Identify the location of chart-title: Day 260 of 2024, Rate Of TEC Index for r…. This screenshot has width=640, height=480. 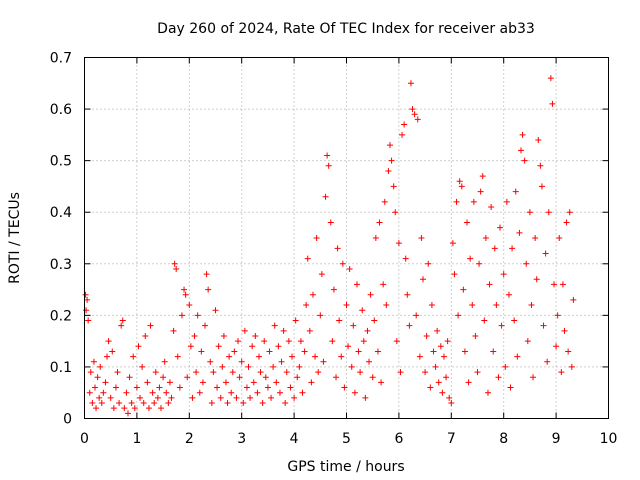
(346, 29).